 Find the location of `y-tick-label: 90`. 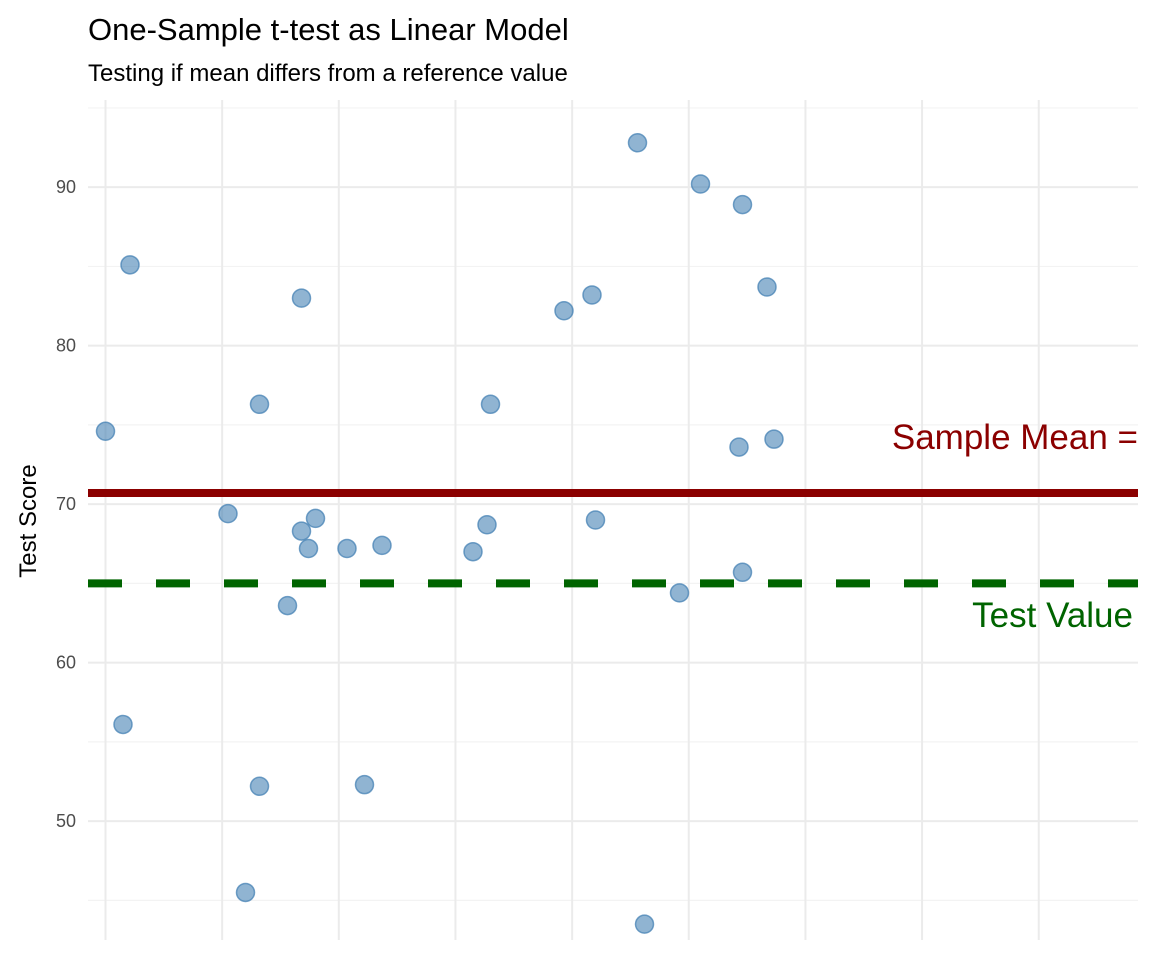

y-tick-label: 90 is located at coordinates (66, 187).